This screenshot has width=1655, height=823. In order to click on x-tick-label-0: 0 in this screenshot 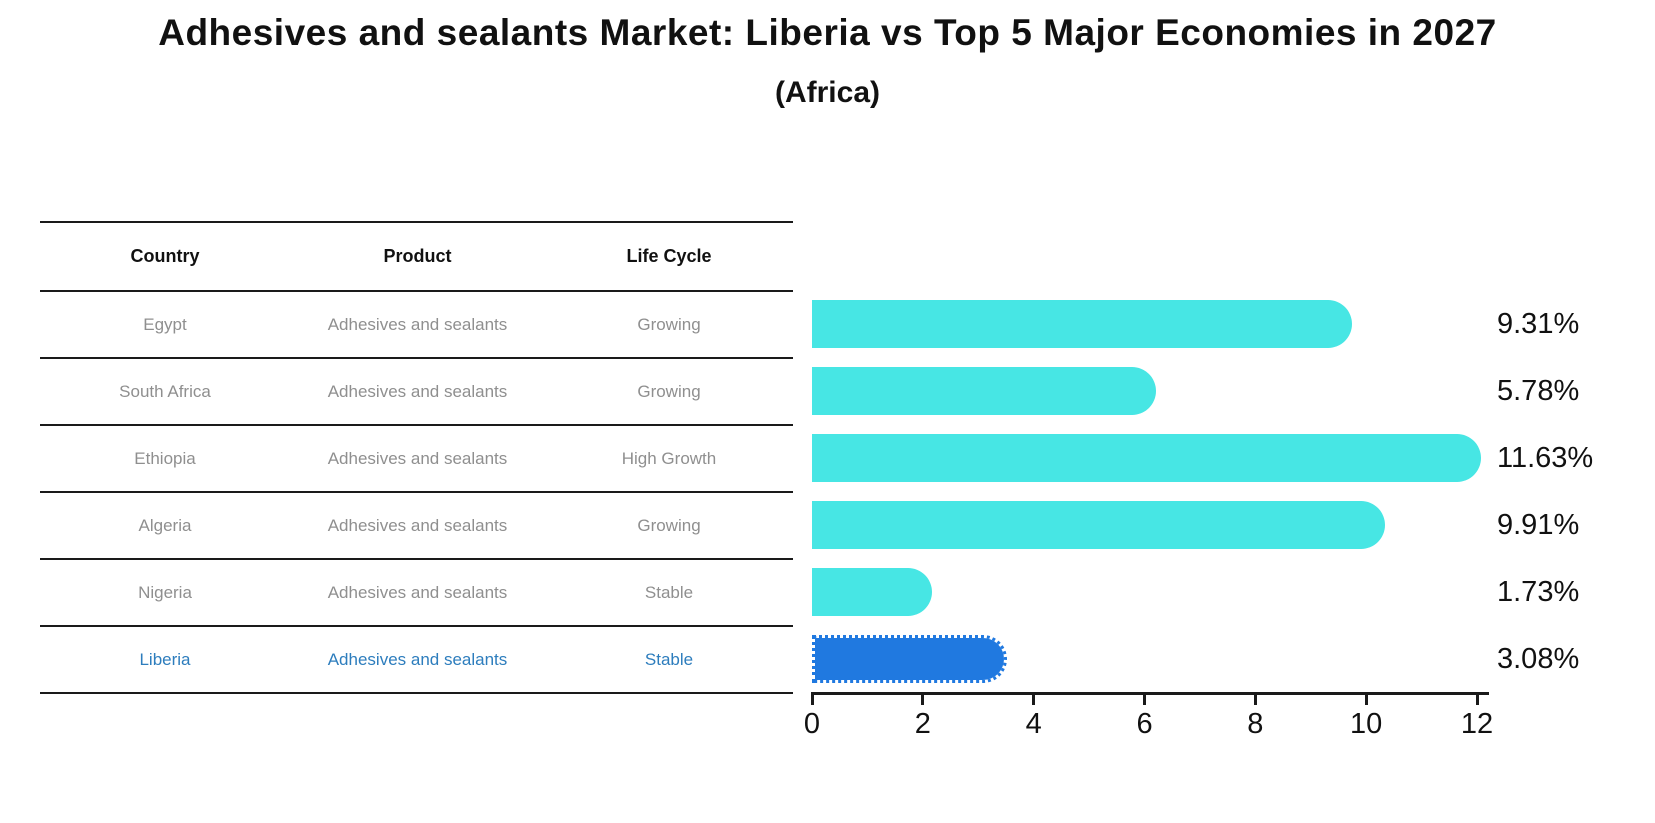, I will do `click(812, 724)`.